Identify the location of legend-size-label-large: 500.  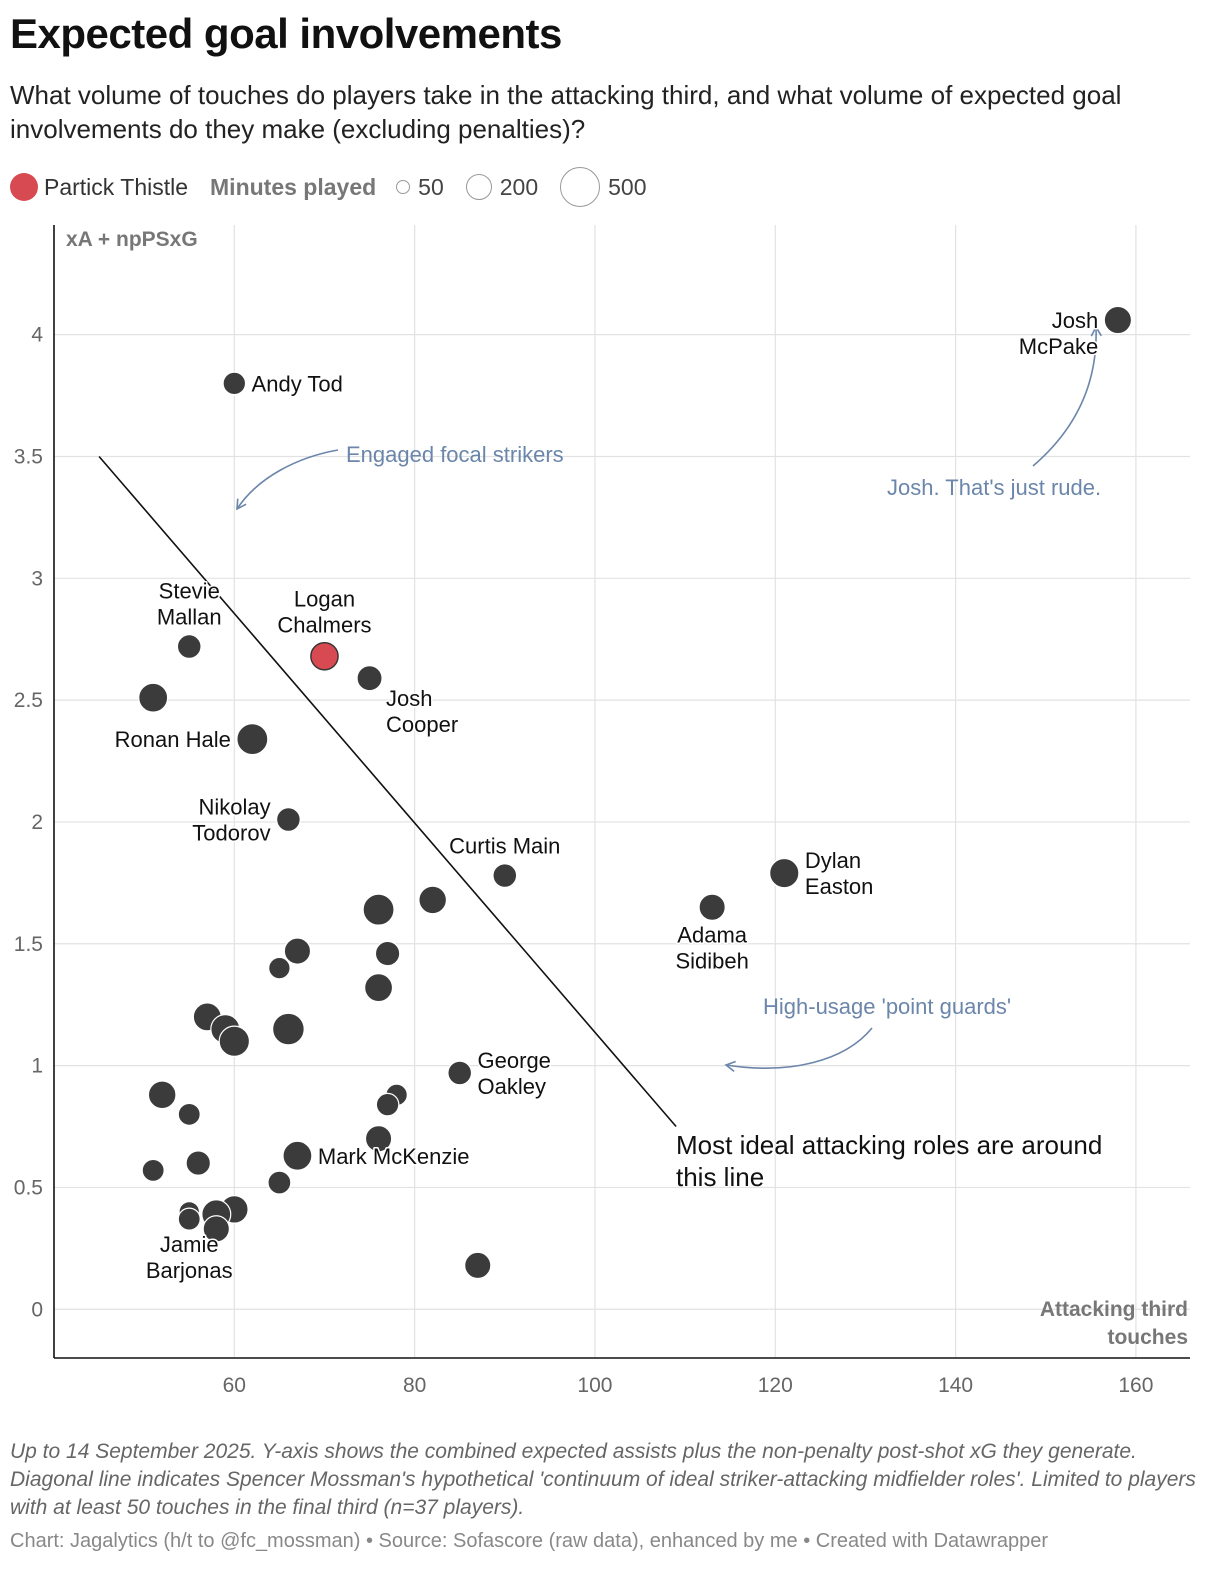
(627, 186).